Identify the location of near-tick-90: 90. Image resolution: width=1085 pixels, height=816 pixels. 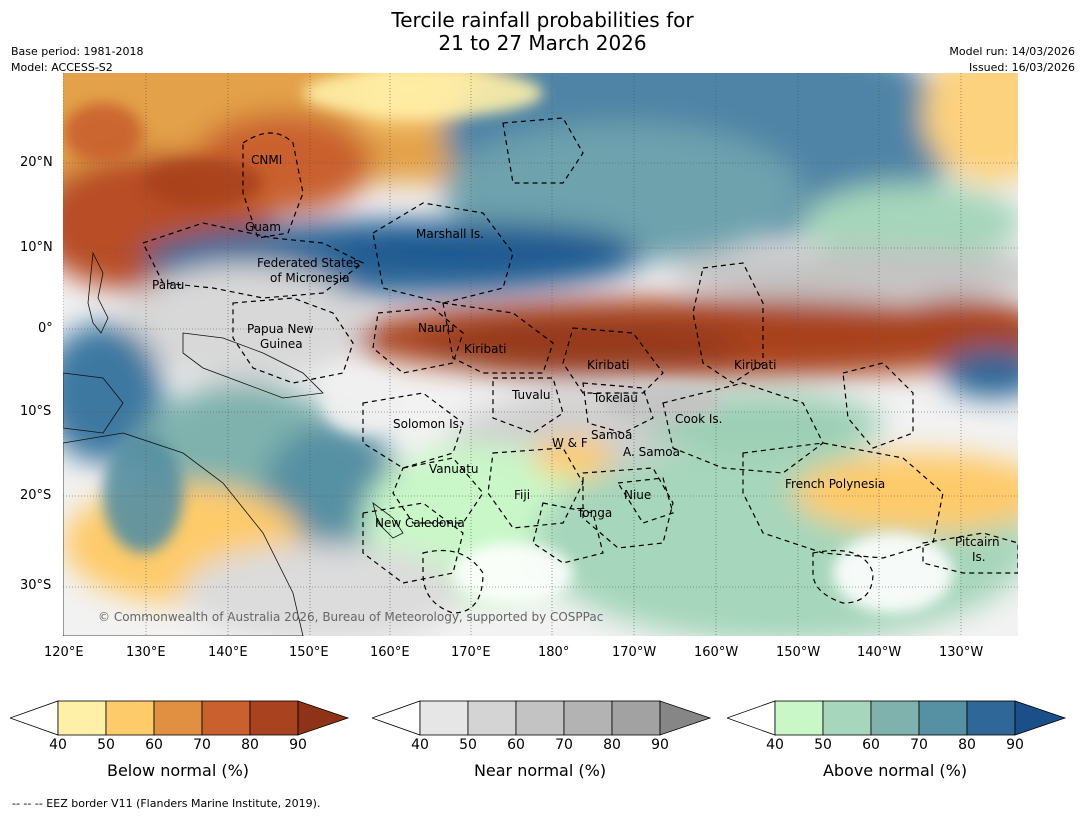
(660, 745).